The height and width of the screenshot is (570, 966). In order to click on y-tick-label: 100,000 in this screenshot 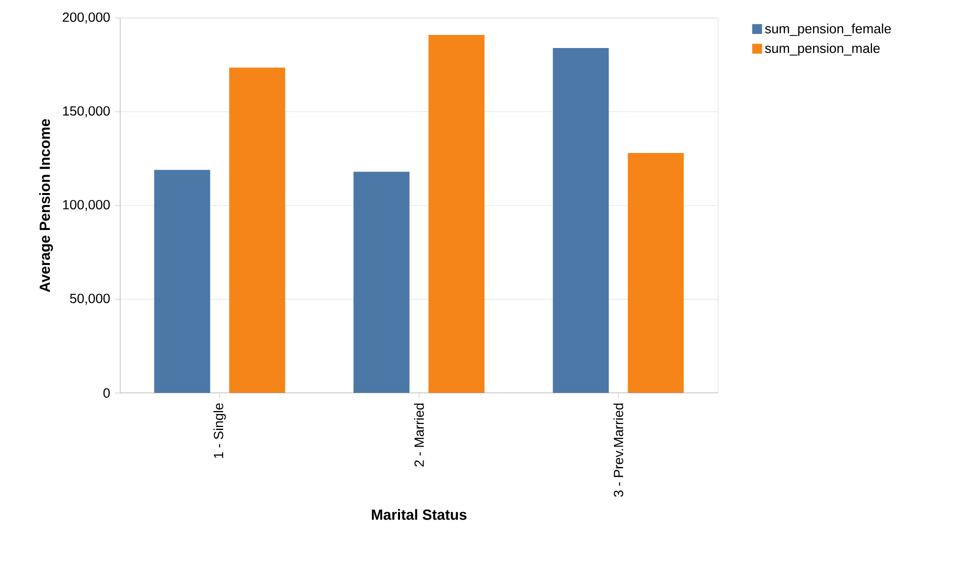, I will do `click(86, 206)`.